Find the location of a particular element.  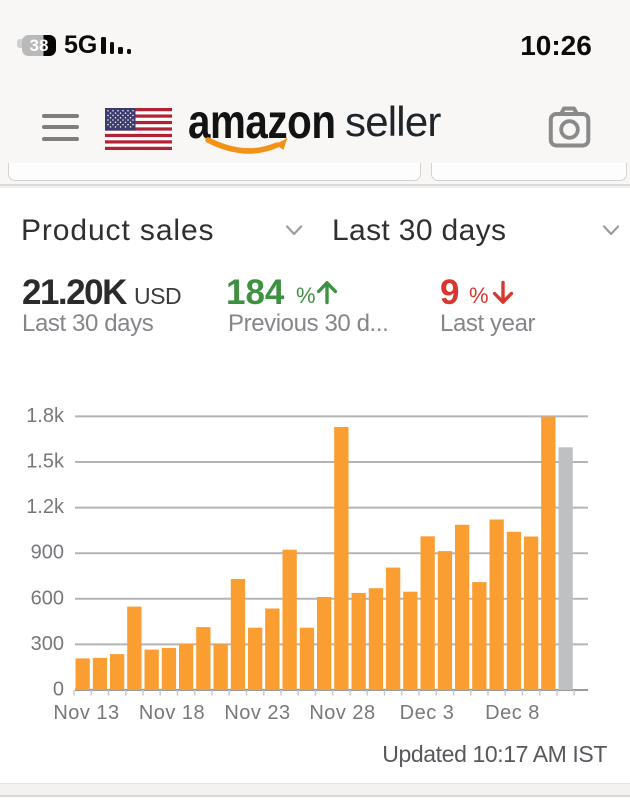

svg-text: Nov 18 is located at coordinates (172, 713).